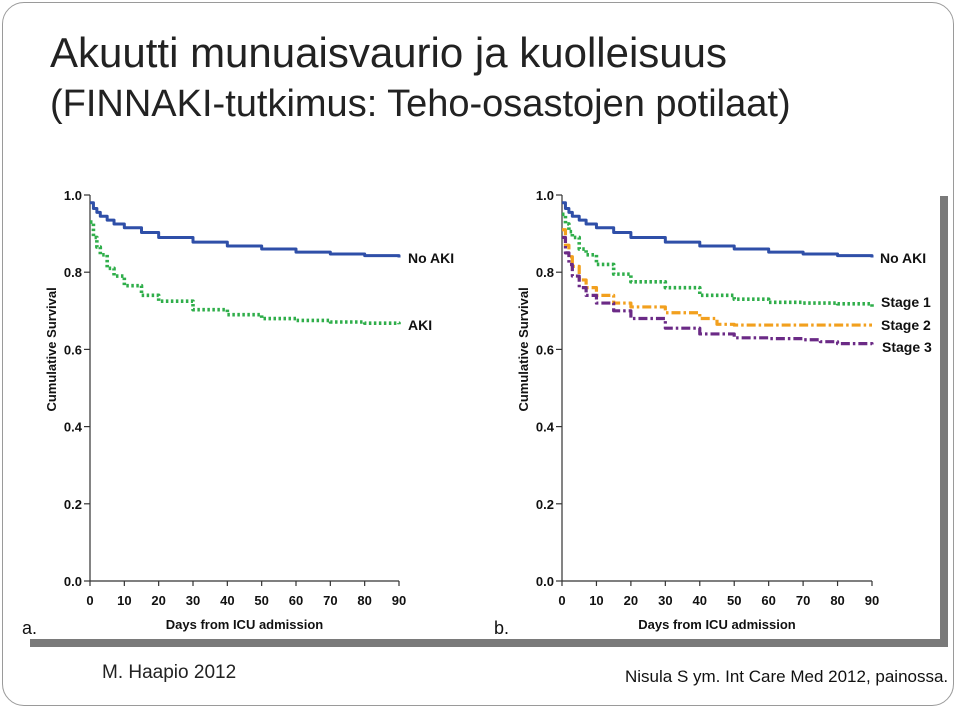  What do you see at coordinates (420, 325) in the screenshot?
I see `chart-a-label-aki: AKI` at bounding box center [420, 325].